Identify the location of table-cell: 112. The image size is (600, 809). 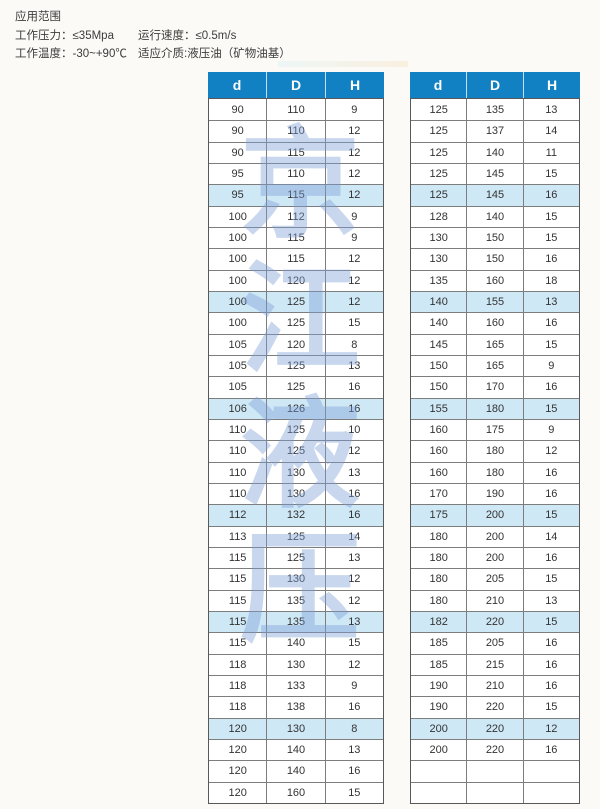
(295, 216).